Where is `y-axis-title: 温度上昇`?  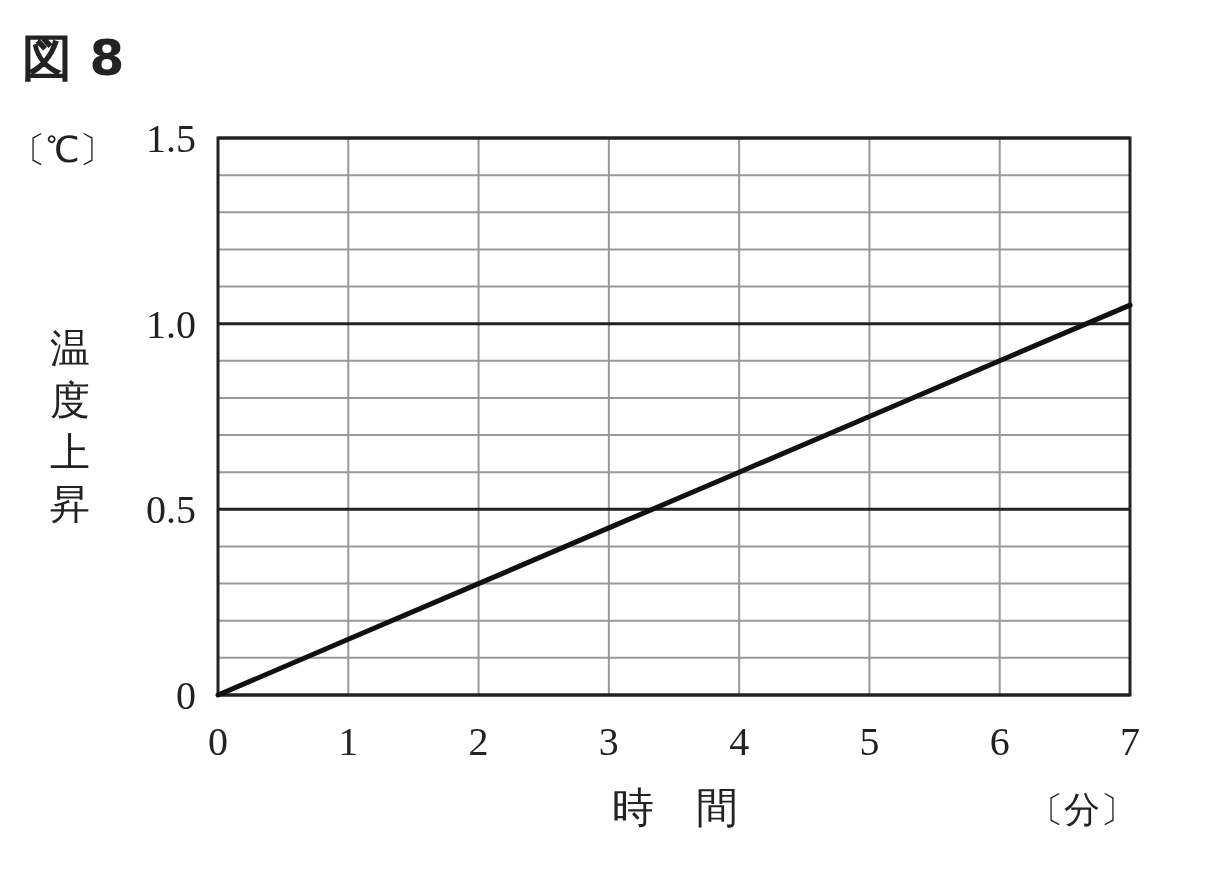
y-axis-title: 温度上昇 is located at coordinates (70, 426).